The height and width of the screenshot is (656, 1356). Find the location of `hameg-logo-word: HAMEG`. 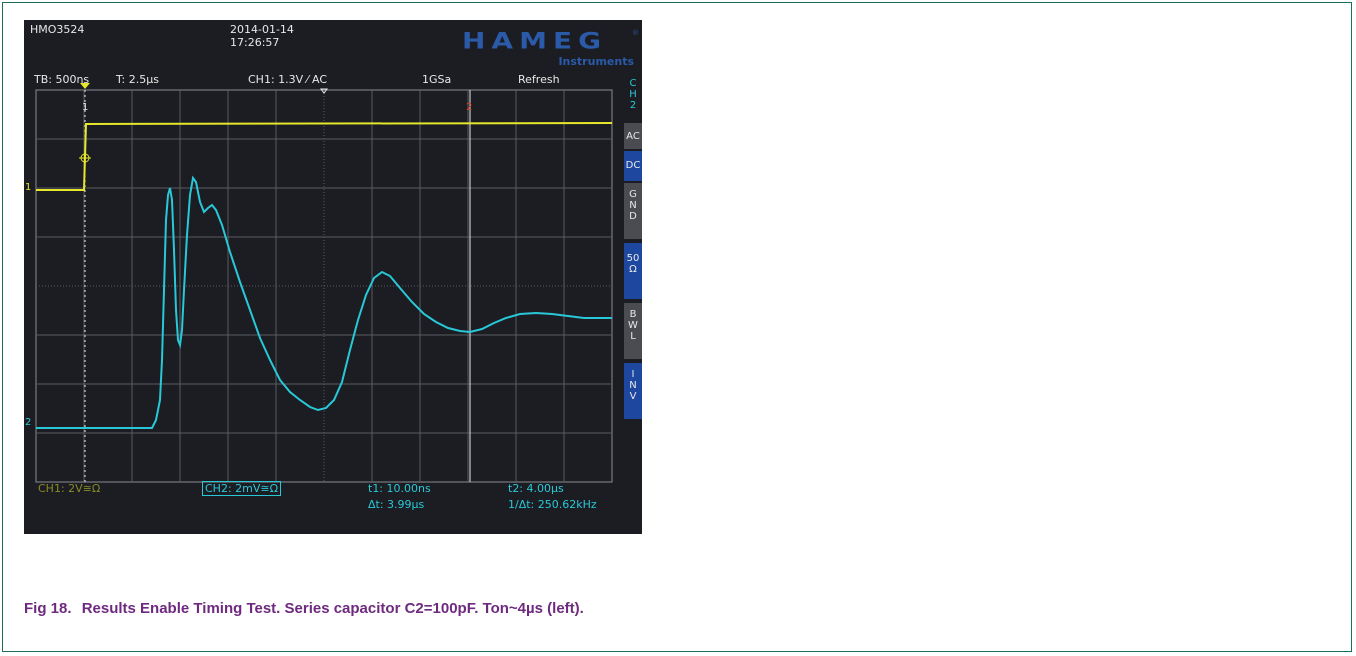

hameg-logo-word: HAMEG is located at coordinates (535, 41).